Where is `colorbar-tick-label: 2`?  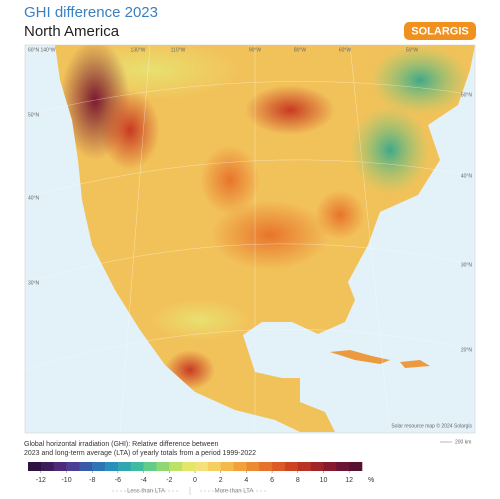 colorbar-tick-label: 2 is located at coordinates (221, 480).